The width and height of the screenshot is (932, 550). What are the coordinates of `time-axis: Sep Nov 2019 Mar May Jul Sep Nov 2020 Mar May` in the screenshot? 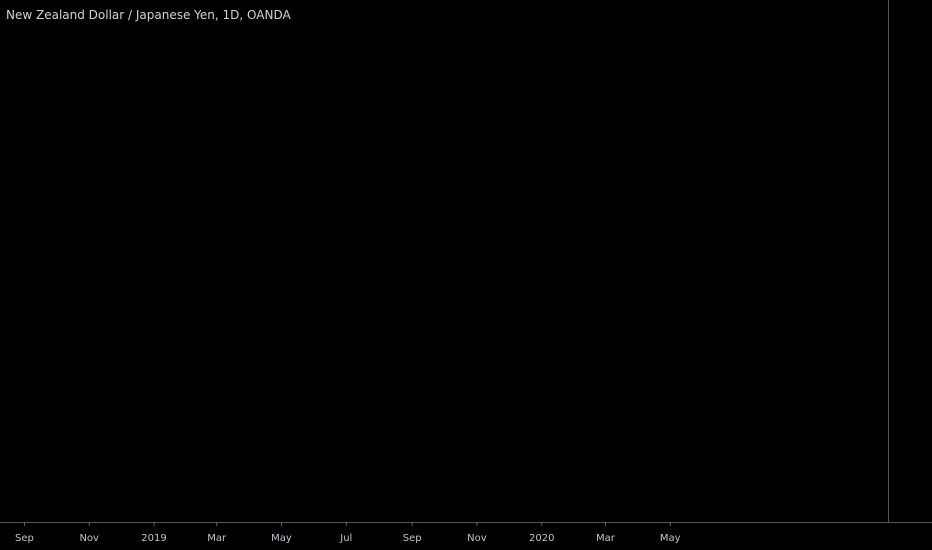 It's located at (466, 533).